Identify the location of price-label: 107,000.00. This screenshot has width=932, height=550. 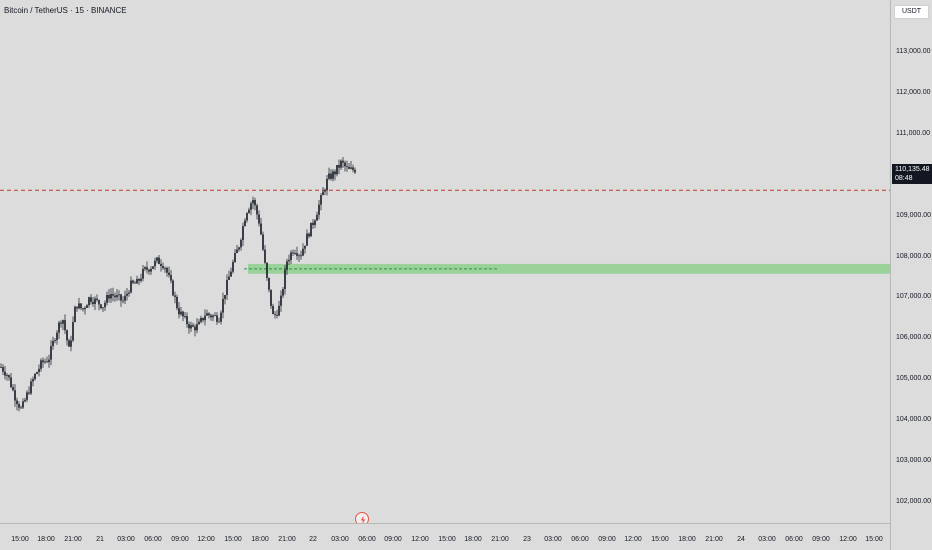
(914, 296).